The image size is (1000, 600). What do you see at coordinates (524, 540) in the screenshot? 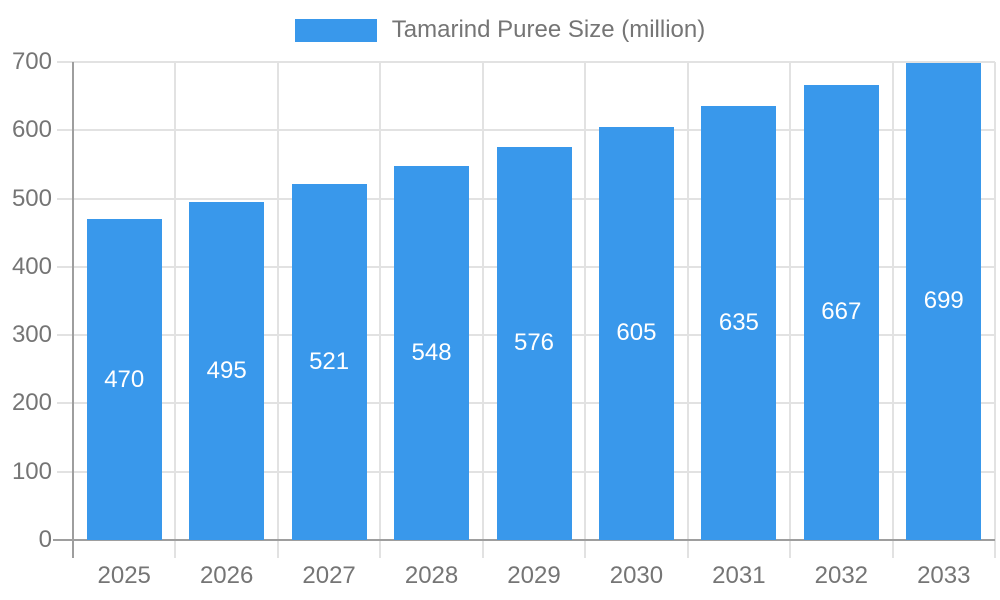
I see `x-axis-line` at bounding box center [524, 540].